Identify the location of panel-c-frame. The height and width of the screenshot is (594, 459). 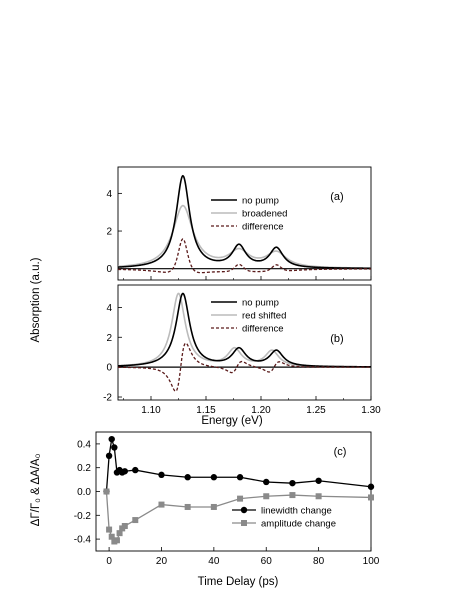
(233, 491).